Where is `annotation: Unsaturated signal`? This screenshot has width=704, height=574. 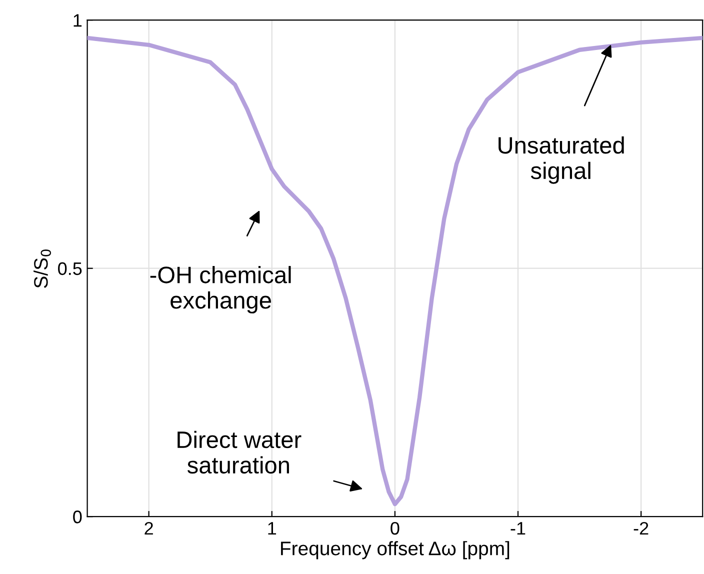 annotation: Unsaturated signal is located at coordinates (561, 160).